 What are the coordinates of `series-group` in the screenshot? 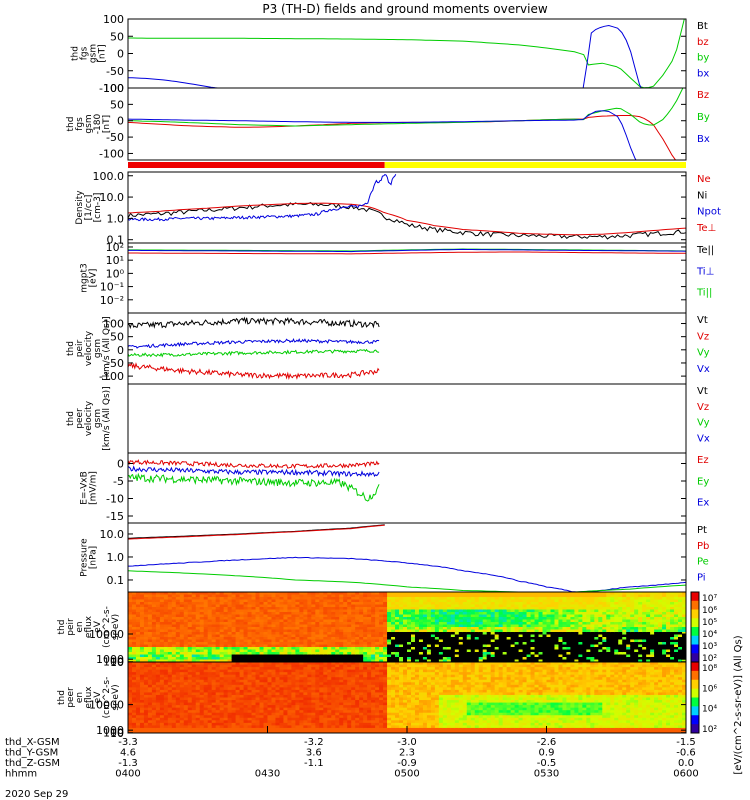 It's located at (254, 480).